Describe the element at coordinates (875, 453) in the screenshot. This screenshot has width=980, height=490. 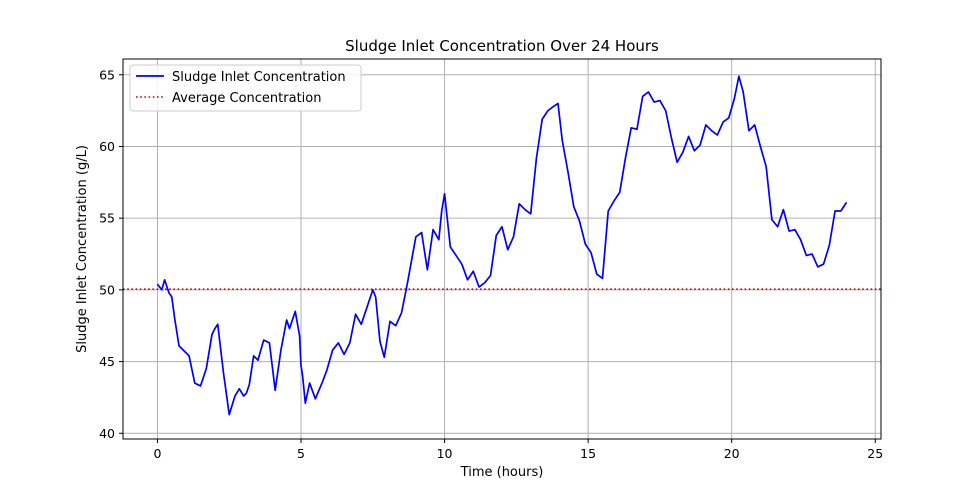
I see `x-tick-label: 25` at that location.